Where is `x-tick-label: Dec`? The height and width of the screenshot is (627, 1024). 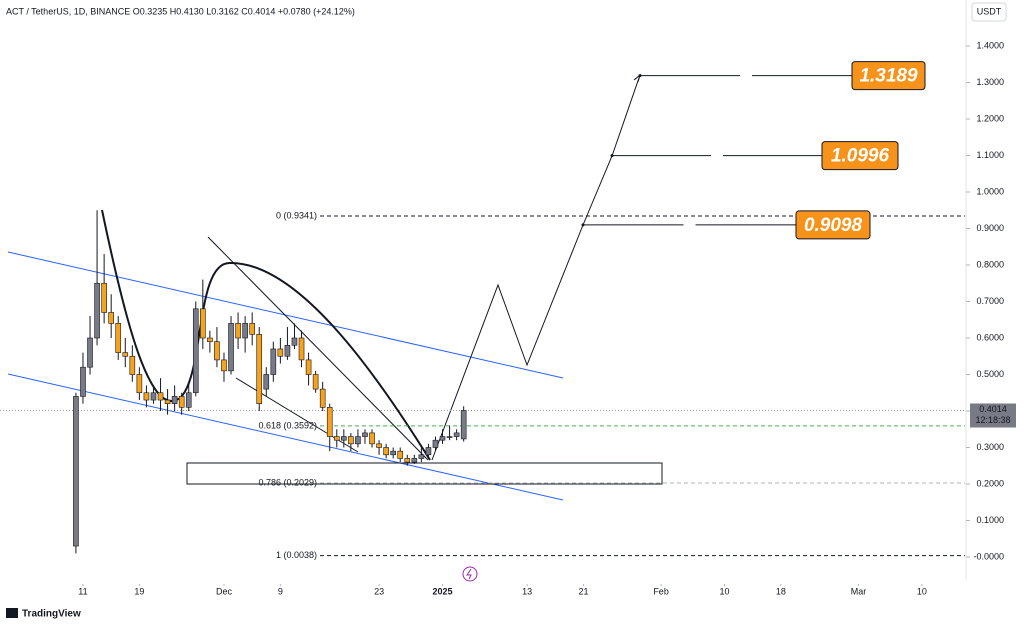 x-tick-label: Dec is located at coordinates (224, 591).